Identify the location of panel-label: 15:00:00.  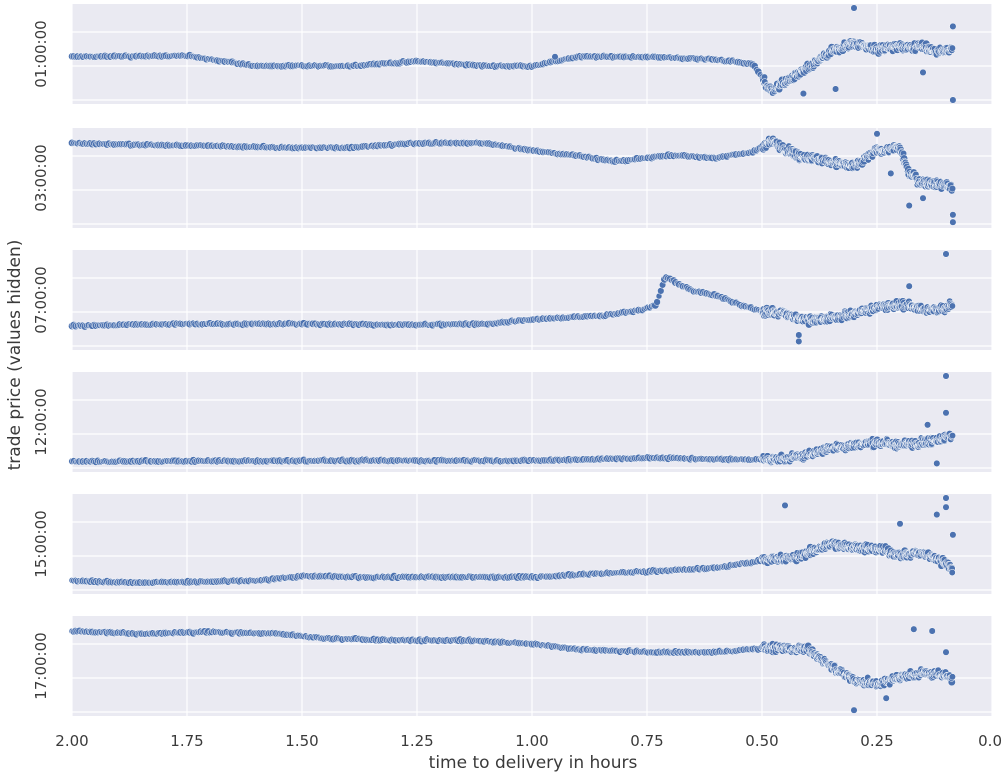
(41, 543).